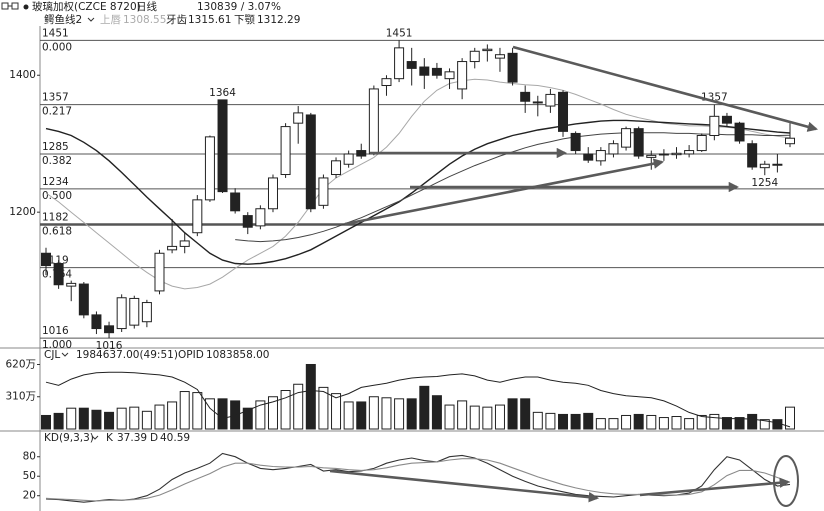 The height and width of the screenshot is (511, 824). I want to click on y-tick-label: 1400, so click(22, 75).